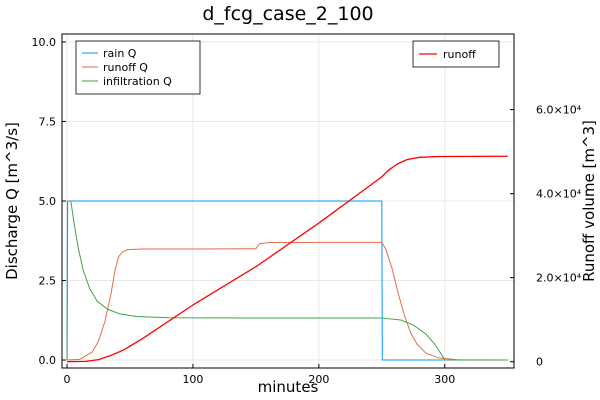  What do you see at coordinates (120, 53) in the screenshot?
I see `legend-label-rain-q: rain Q` at bounding box center [120, 53].